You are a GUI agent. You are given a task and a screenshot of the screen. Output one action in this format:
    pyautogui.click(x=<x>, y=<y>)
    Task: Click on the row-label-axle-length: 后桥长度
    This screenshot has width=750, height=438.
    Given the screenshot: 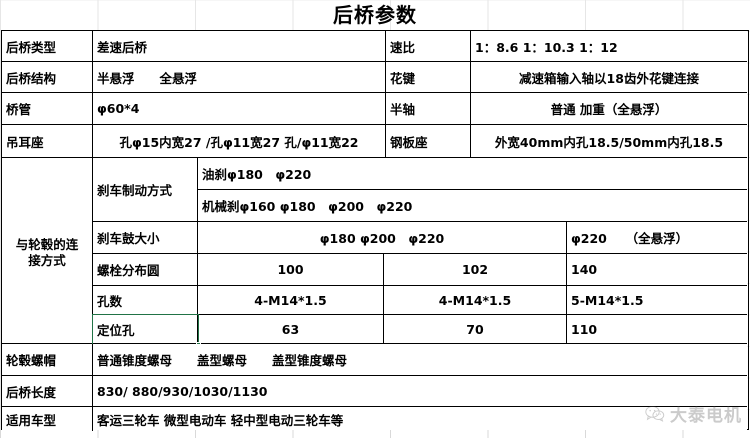 What is the action you would take?
    pyautogui.click(x=47, y=391)
    